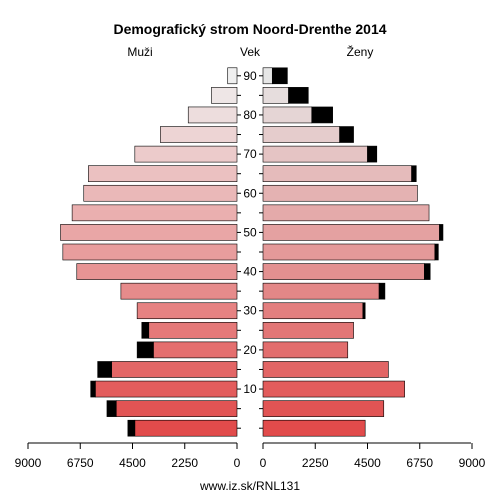  What do you see at coordinates (132, 463) in the screenshot?
I see `x-tick-label-left: 4500` at bounding box center [132, 463].